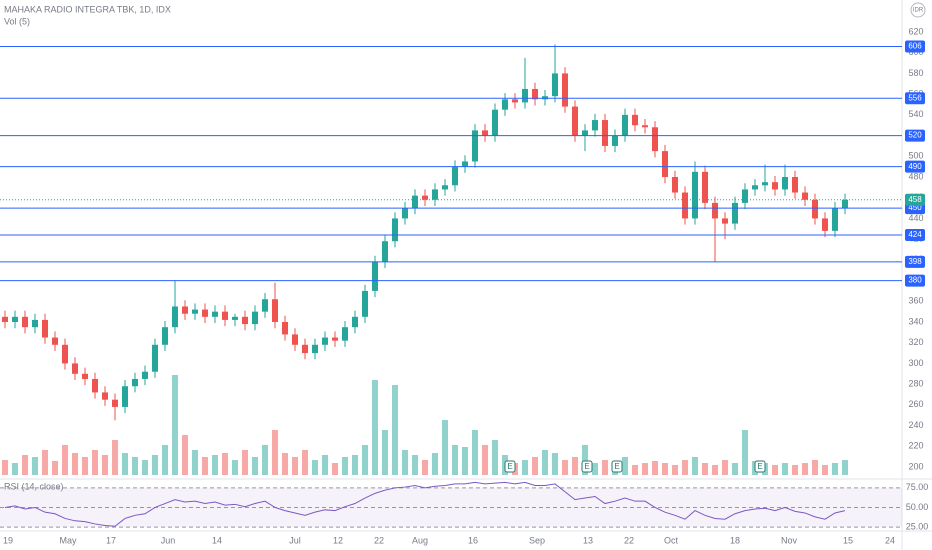 The height and width of the screenshot is (550, 932). What do you see at coordinates (671, 540) in the screenshot?
I see `x-tick-label: Oct` at bounding box center [671, 540].